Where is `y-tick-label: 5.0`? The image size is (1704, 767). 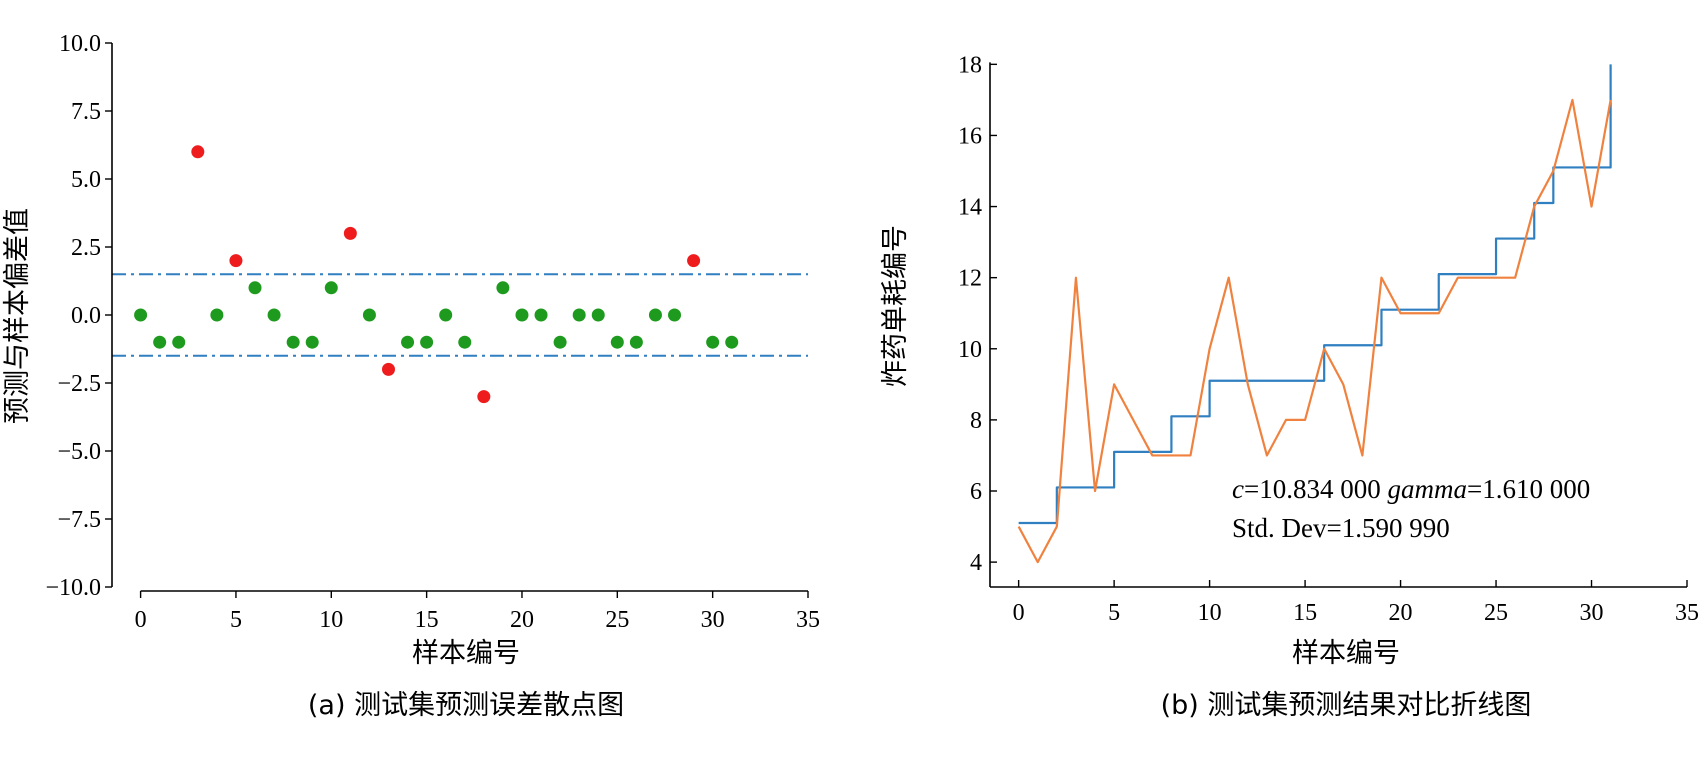
y-tick-label: 5.0 is located at coordinates (86, 180).